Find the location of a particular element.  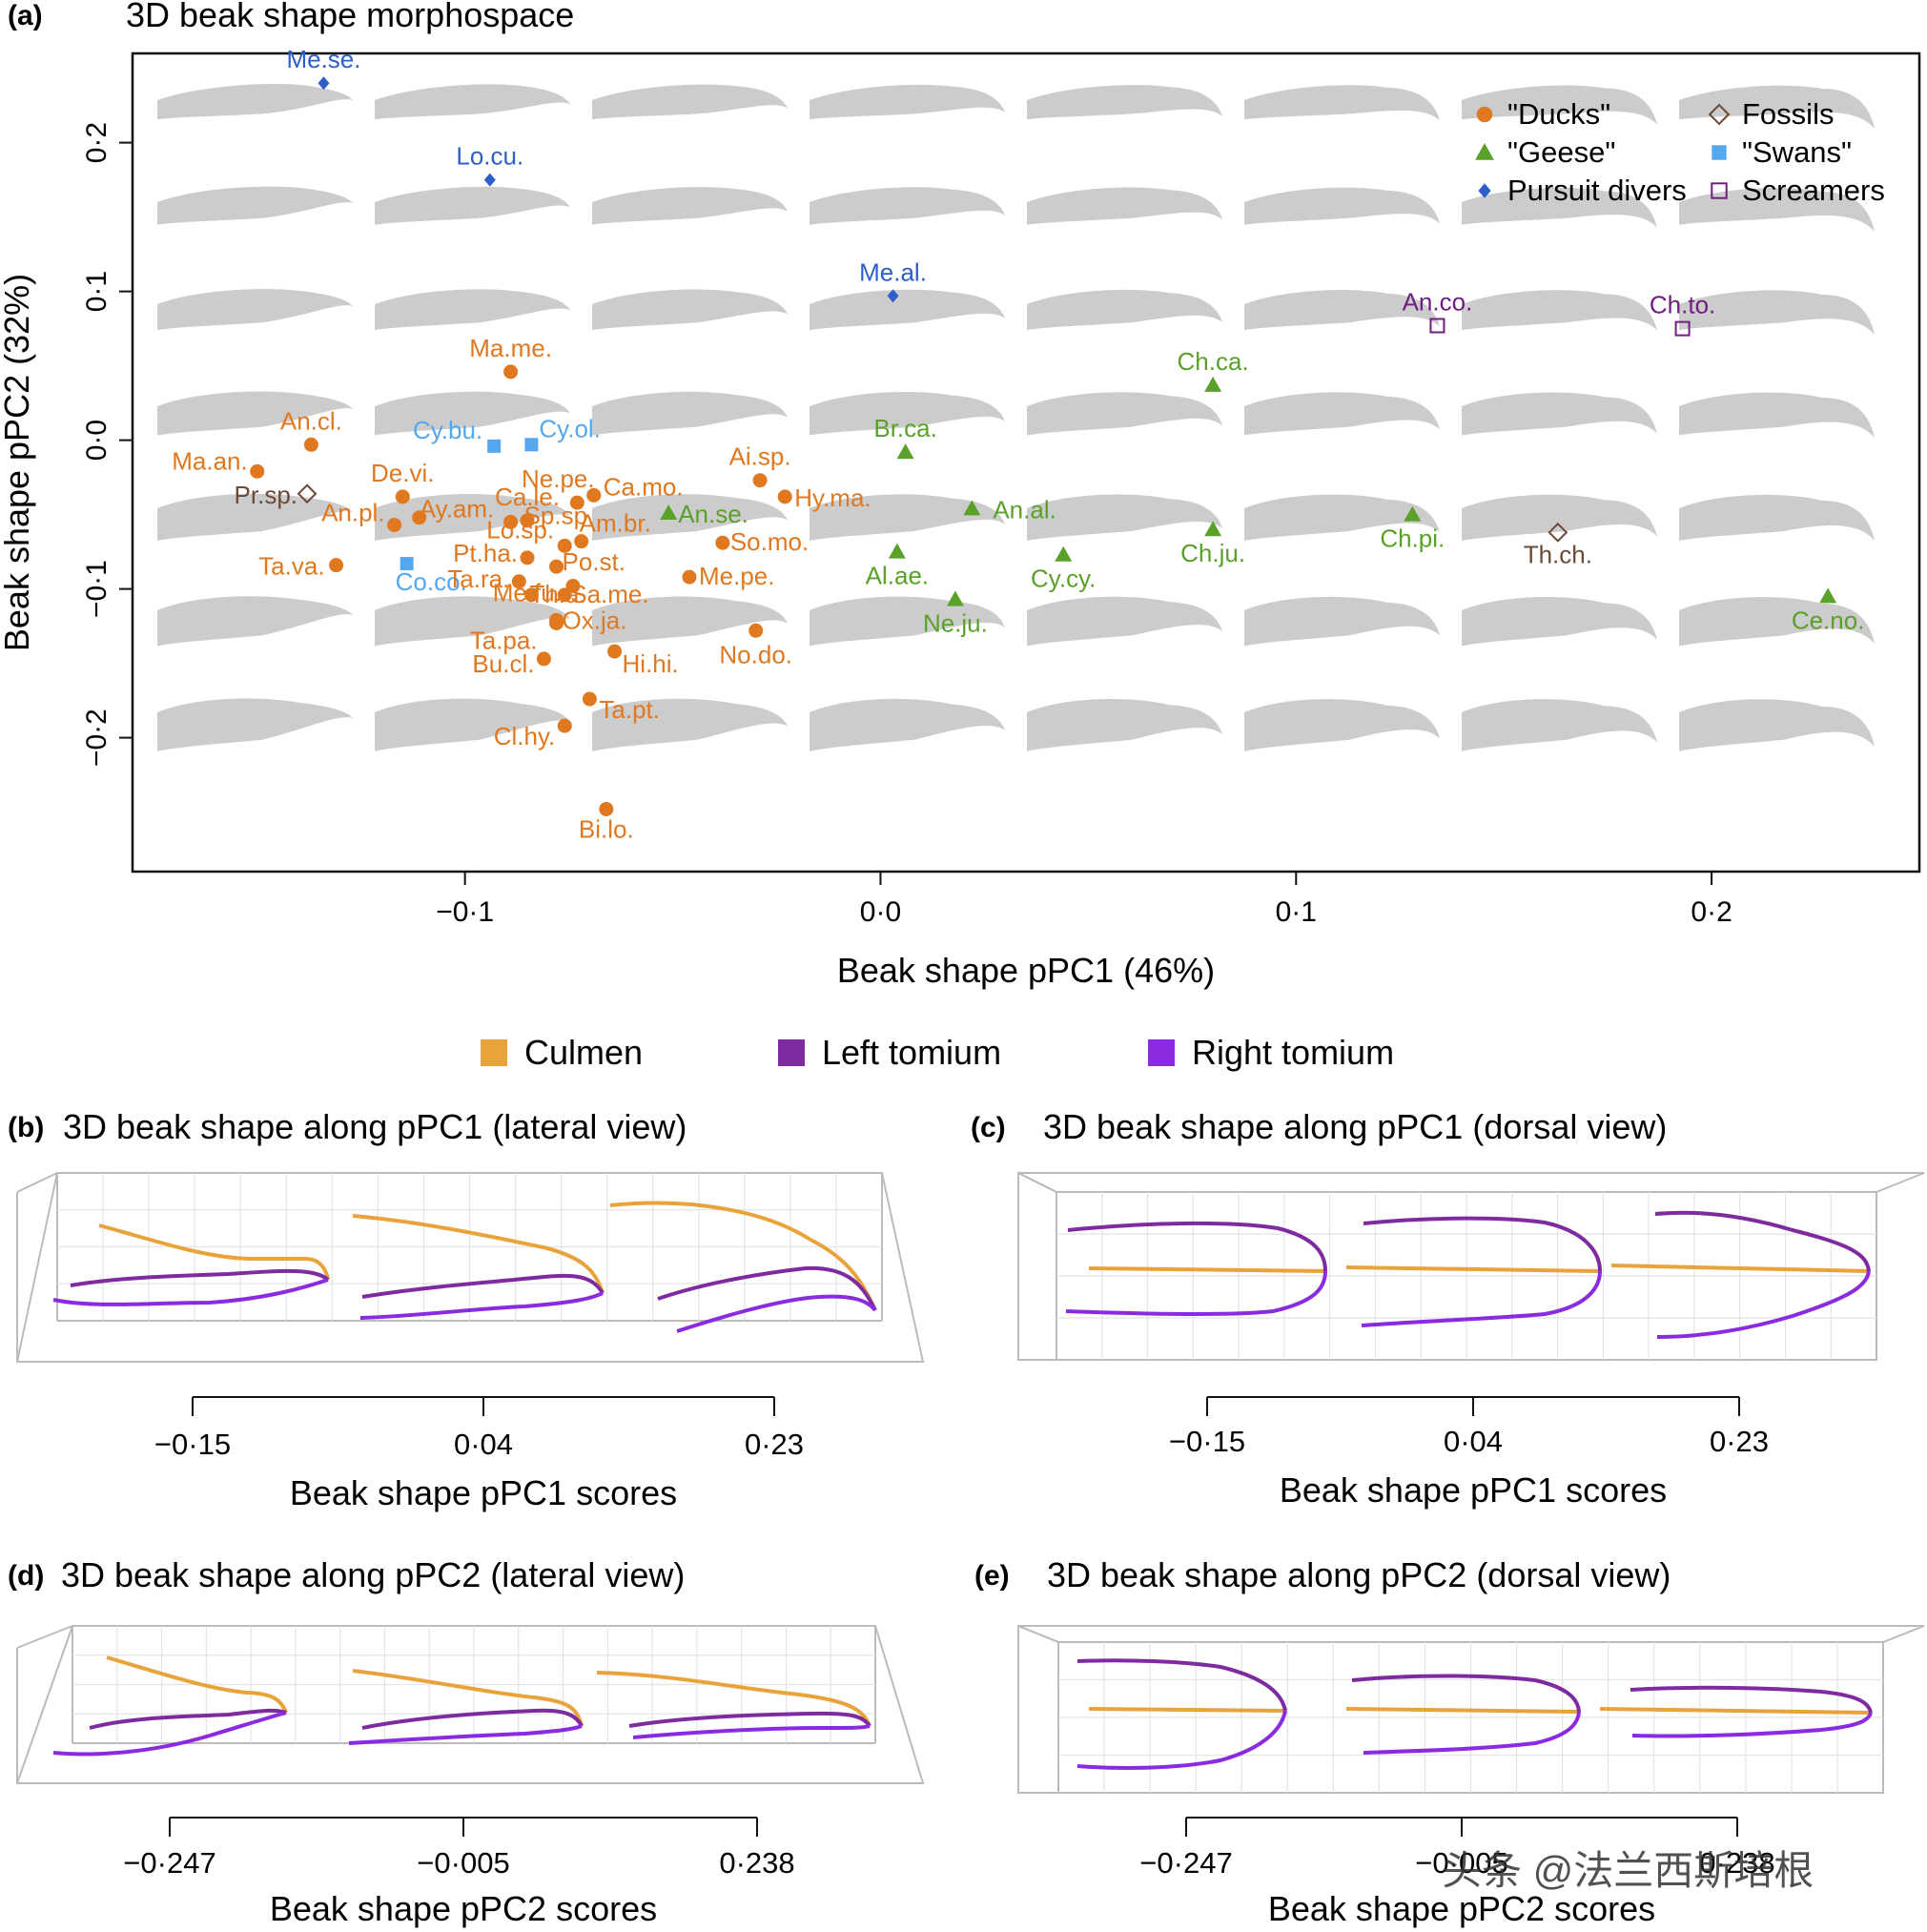

point-maan is located at coordinates (257, 471).